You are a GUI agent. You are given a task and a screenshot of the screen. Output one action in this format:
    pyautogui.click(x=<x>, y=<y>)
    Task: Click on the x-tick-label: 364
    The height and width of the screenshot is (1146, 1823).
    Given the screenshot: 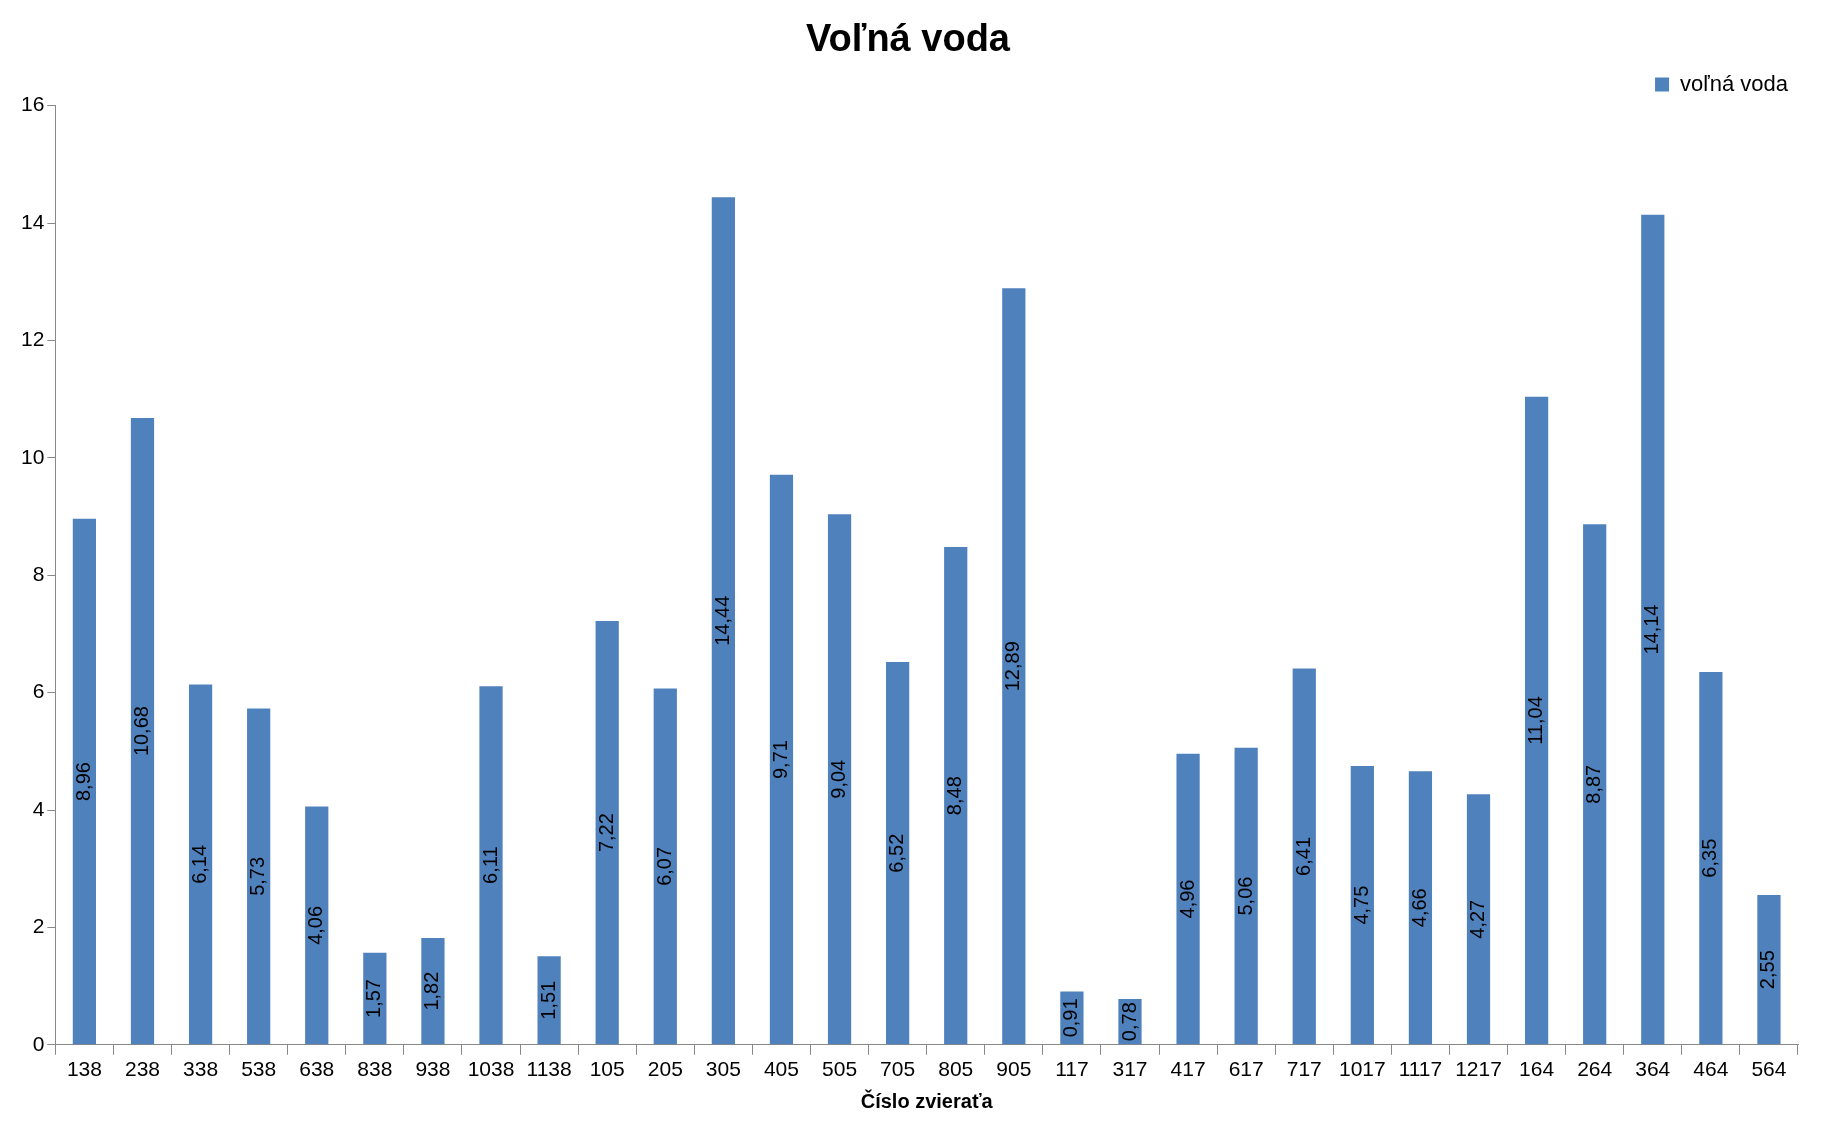 What is the action you would take?
    pyautogui.click(x=1653, y=1069)
    